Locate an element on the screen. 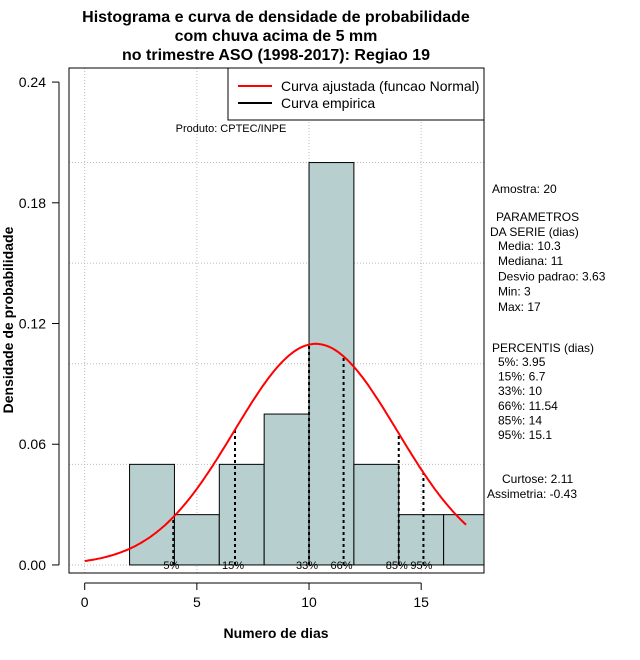 The width and height of the screenshot is (640, 660). x-tick-label-0: 0 is located at coordinates (85, 602).